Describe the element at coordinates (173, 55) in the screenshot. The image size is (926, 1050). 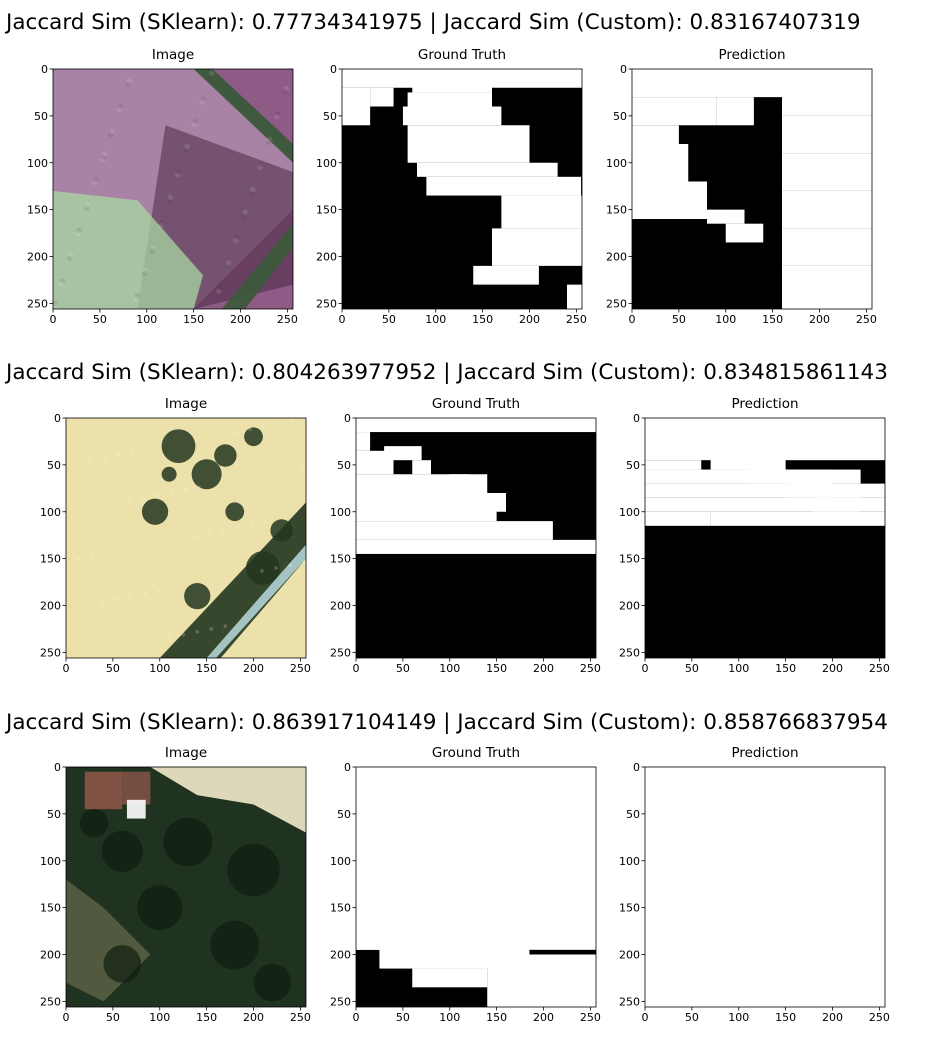
I see `panel-title-image-1: Image` at that location.